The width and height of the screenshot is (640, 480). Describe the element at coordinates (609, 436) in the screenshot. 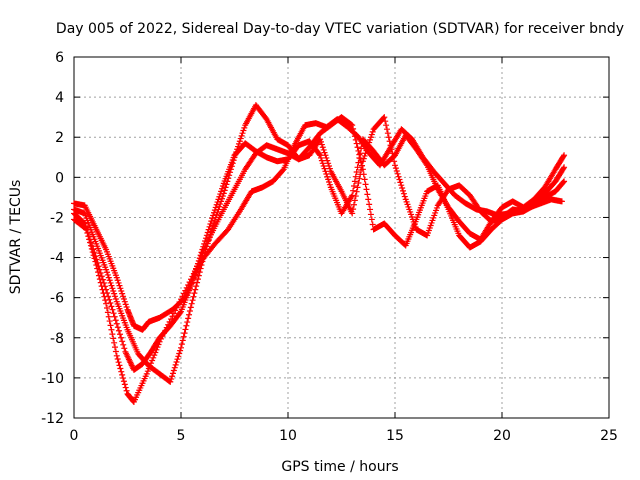

I see `x-tick-label: 25` at that location.